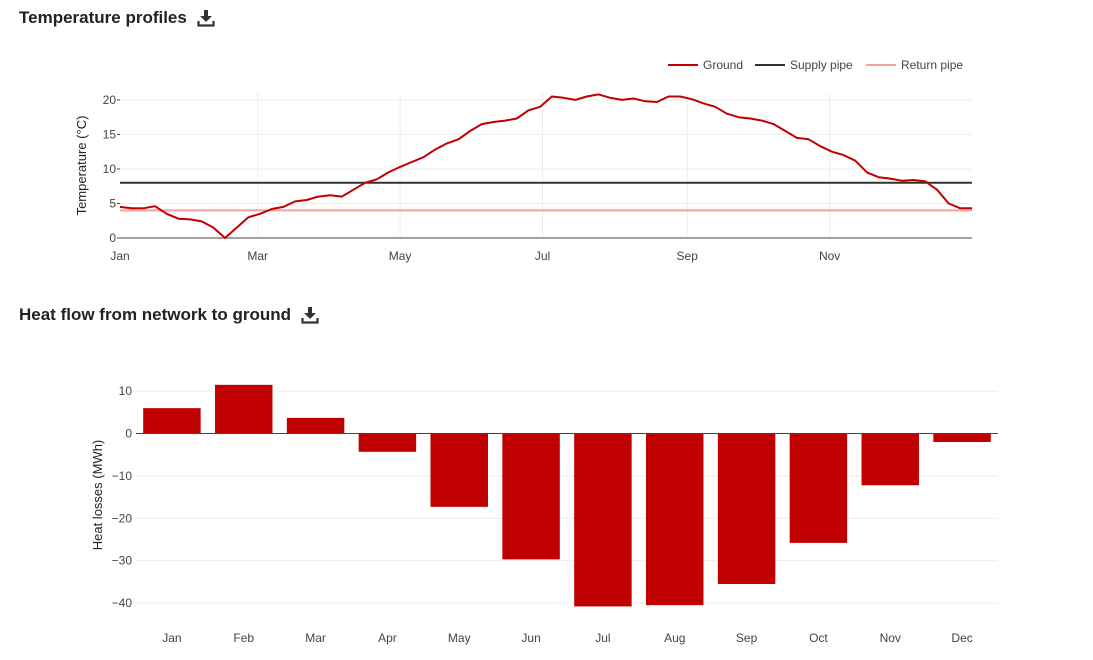 This screenshot has width=1093, height=660. I want to click on x-tick-label: Dec, so click(961, 638).